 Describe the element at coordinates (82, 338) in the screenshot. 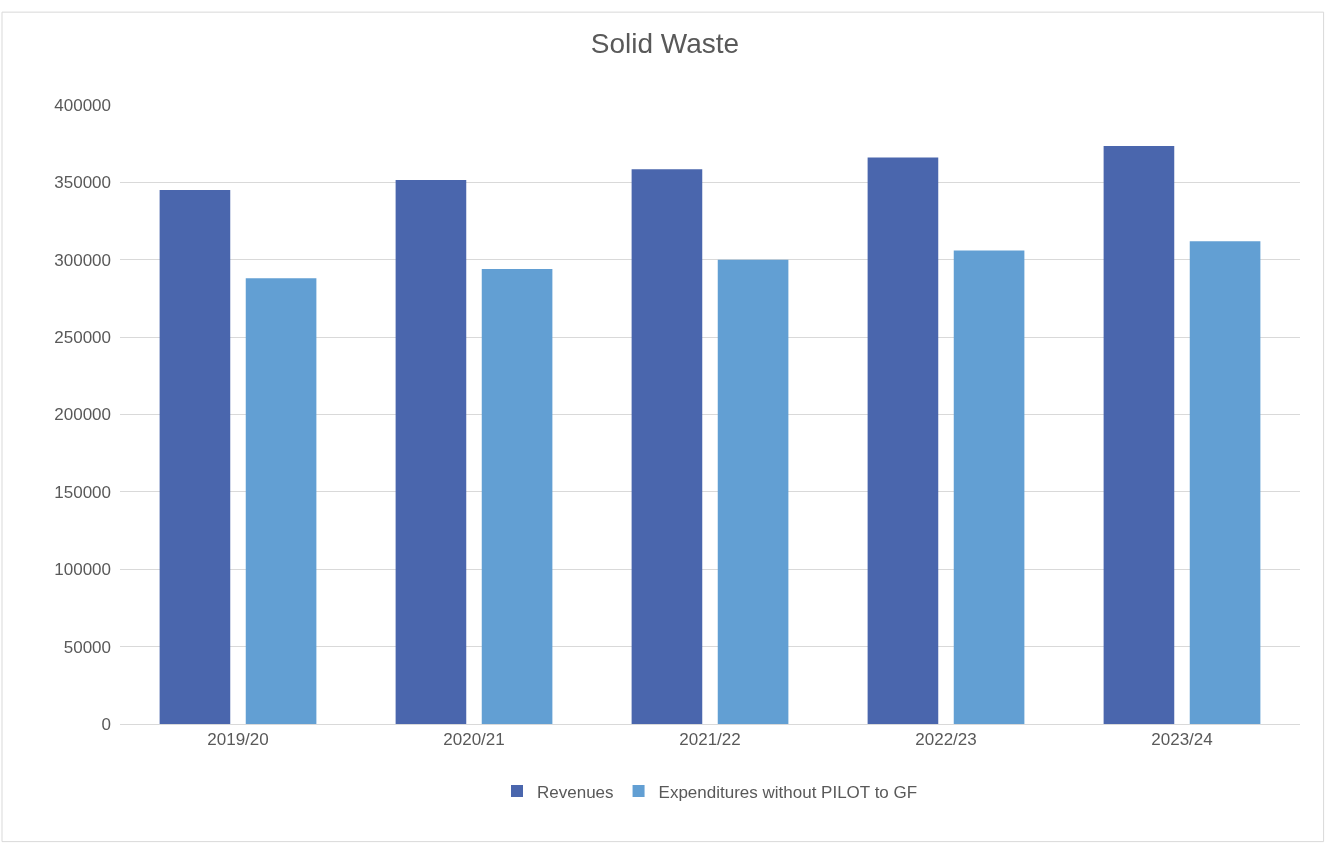

I see `y-tick-label: 250000` at that location.